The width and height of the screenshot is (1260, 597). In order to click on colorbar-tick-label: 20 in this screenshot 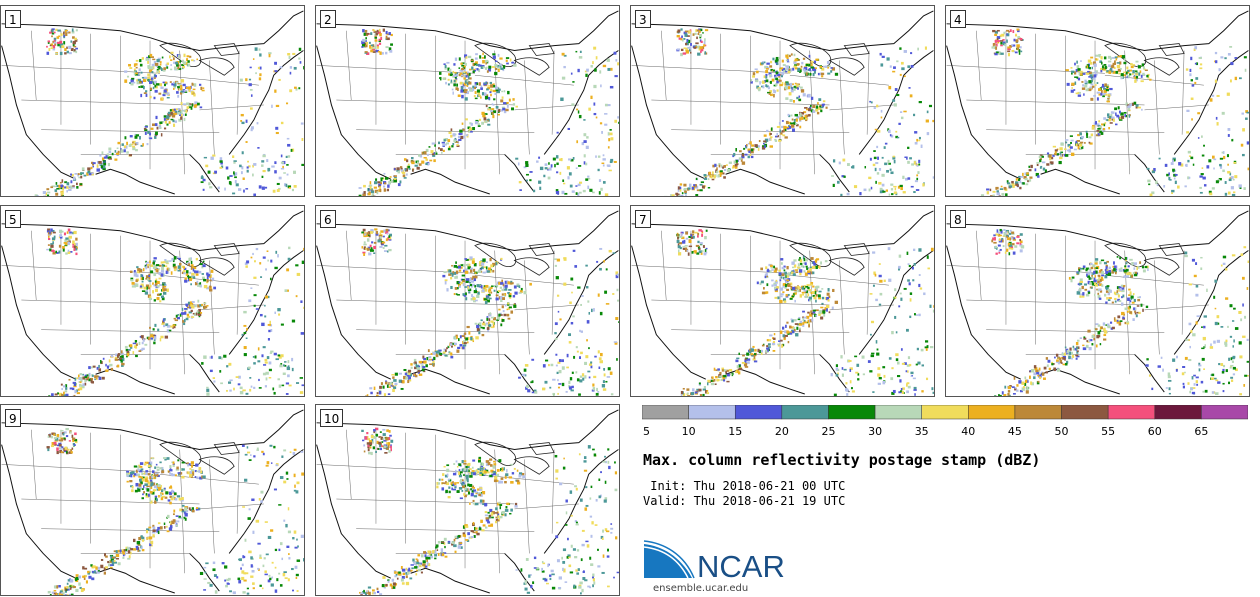, I will do `click(782, 431)`.